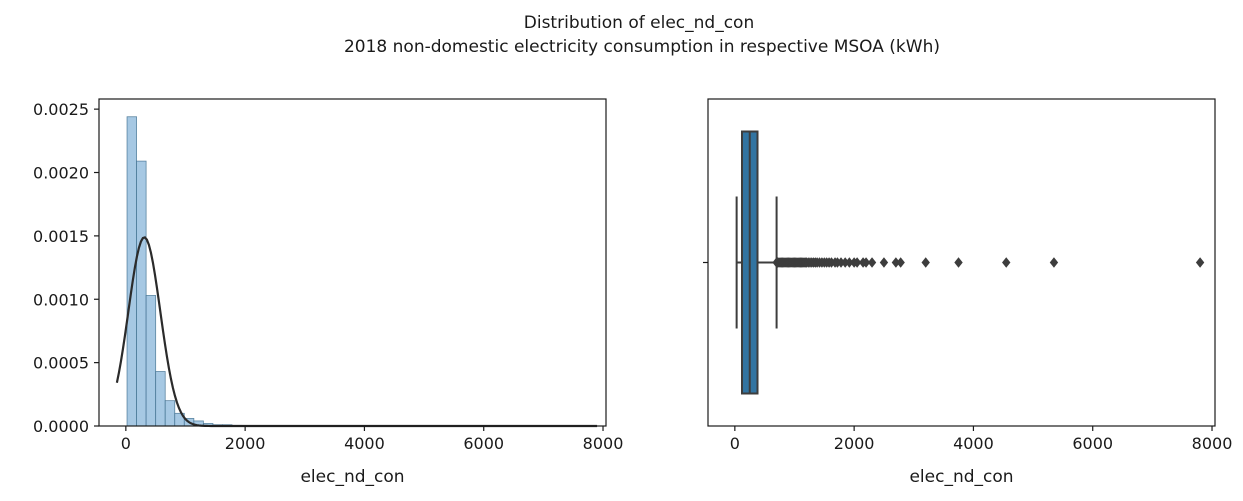  Describe the element at coordinates (352, 477) in the screenshot. I see `histogram-x-axis-label: elec_nd_con` at that location.